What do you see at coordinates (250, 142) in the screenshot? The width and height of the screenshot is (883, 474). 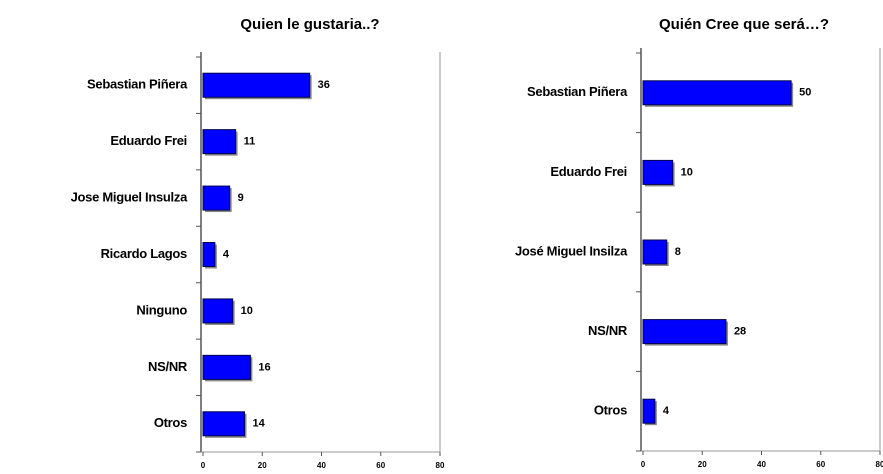 I see `value-label: 11` at bounding box center [250, 142].